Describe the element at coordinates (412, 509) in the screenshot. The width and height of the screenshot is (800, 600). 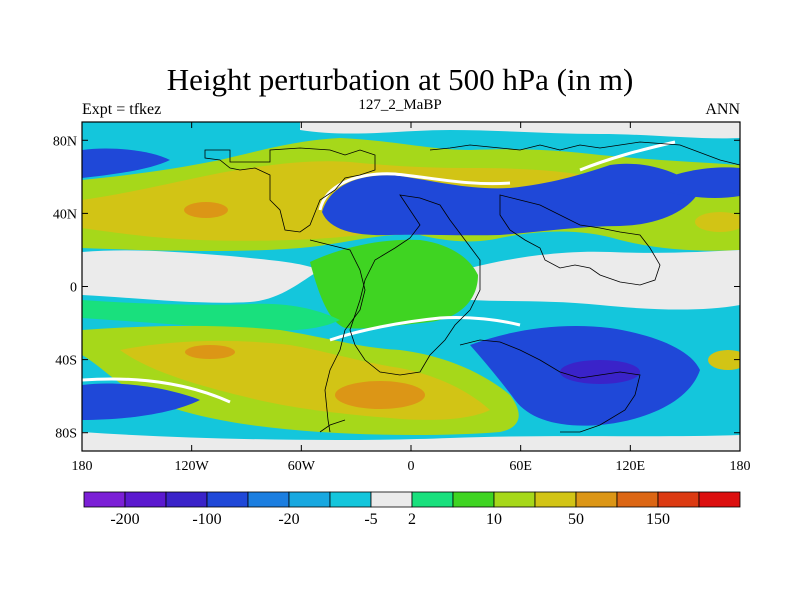
I see `colorbar: -200 -100 -20 -5 2 10 50 150` at that location.